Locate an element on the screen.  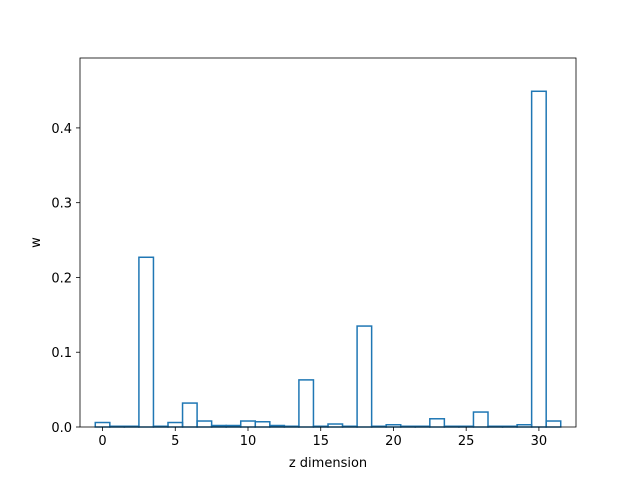
x-axis-ticks: 0 5 10 15 20 25 30 is located at coordinates (322, 438).